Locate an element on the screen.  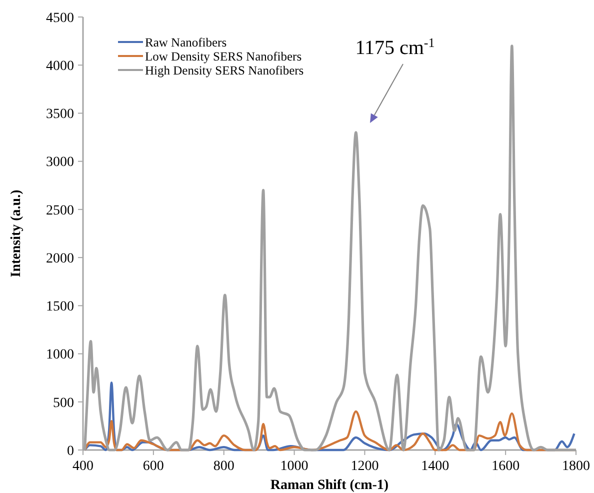
y-tick-label: 3000 is located at coordinates (60, 162).